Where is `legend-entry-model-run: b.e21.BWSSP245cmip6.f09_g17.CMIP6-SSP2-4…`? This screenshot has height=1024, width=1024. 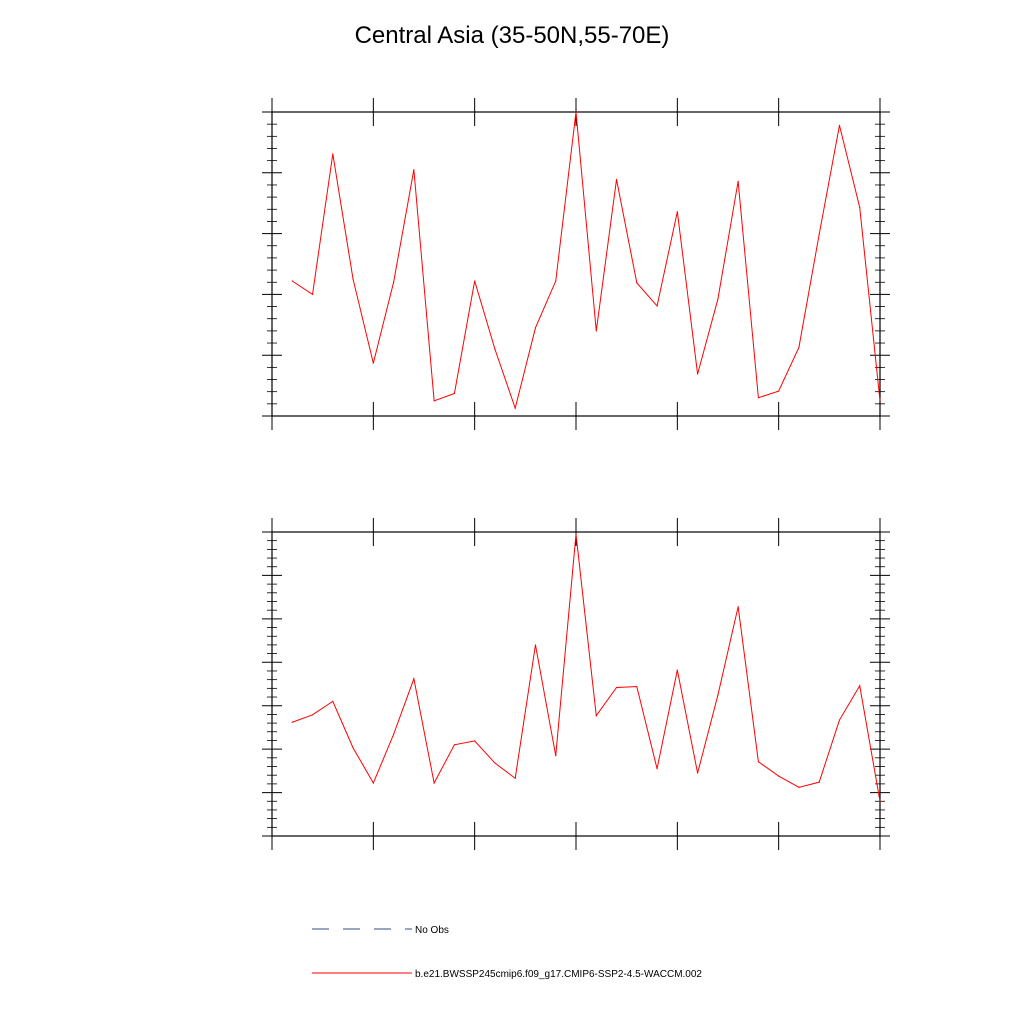
legend-entry-model-run: b.e21.BWSSP245cmip6.f09_g17.CMIP6-SSP2-4… is located at coordinates (507, 974).